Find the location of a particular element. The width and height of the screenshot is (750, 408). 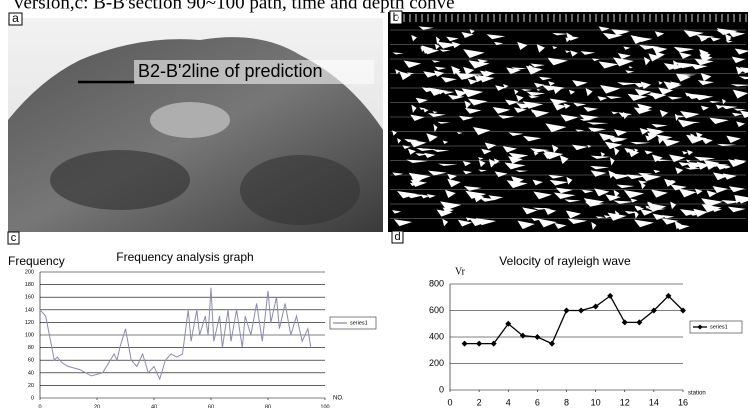

panel-label: c is located at coordinates (14, 238).